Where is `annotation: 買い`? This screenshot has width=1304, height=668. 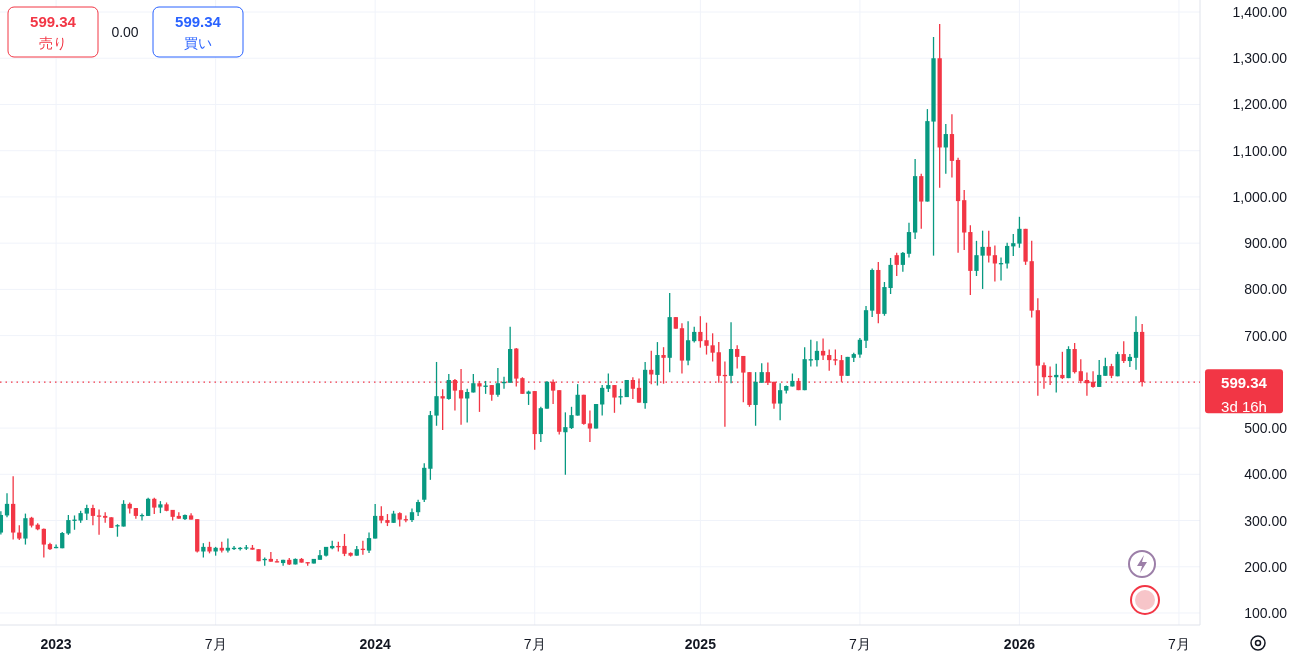
annotation: 買い is located at coordinates (198, 43).